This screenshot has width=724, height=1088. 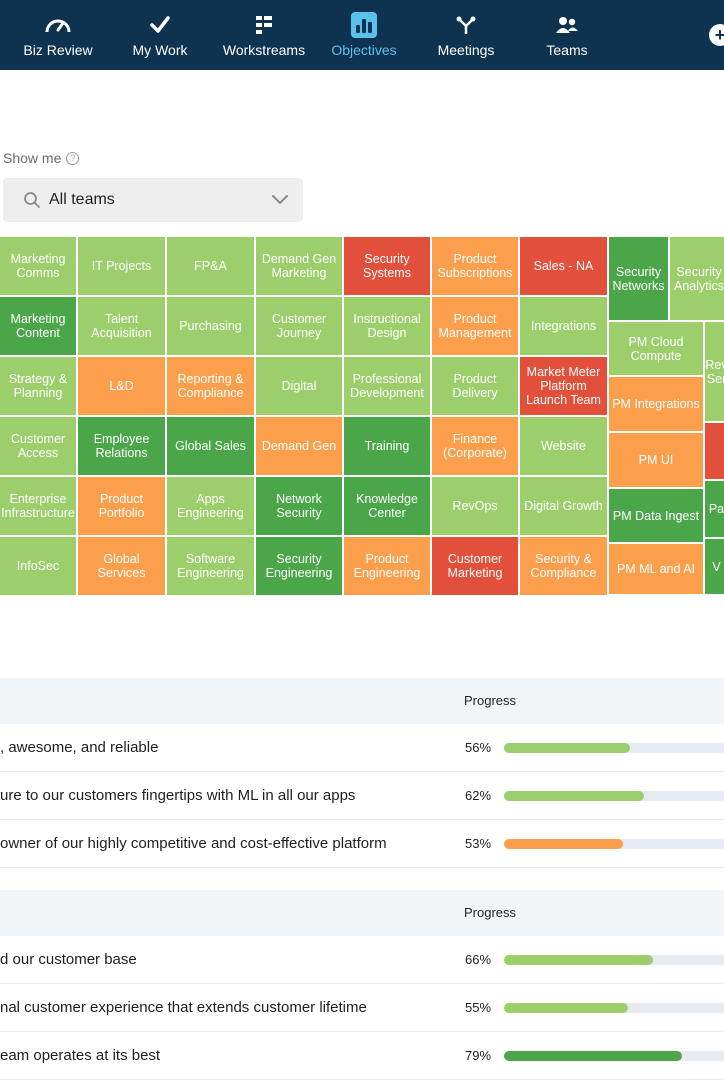 I want to click on nav-label: Biz Review, so click(x=58, y=50).